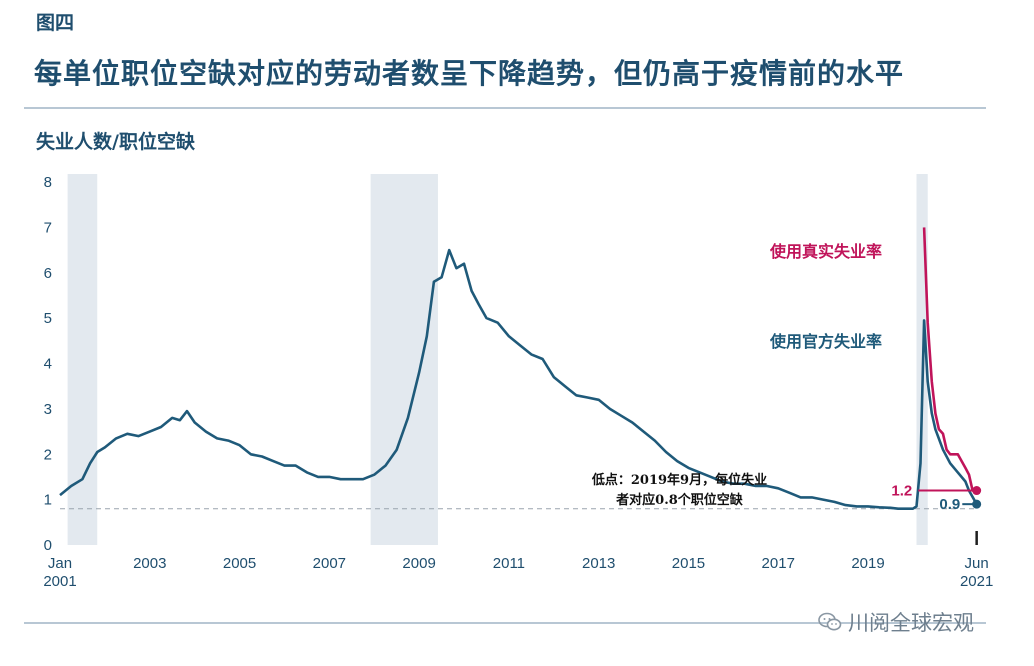  I want to click on x-tick-label: Jan, so click(60, 563).